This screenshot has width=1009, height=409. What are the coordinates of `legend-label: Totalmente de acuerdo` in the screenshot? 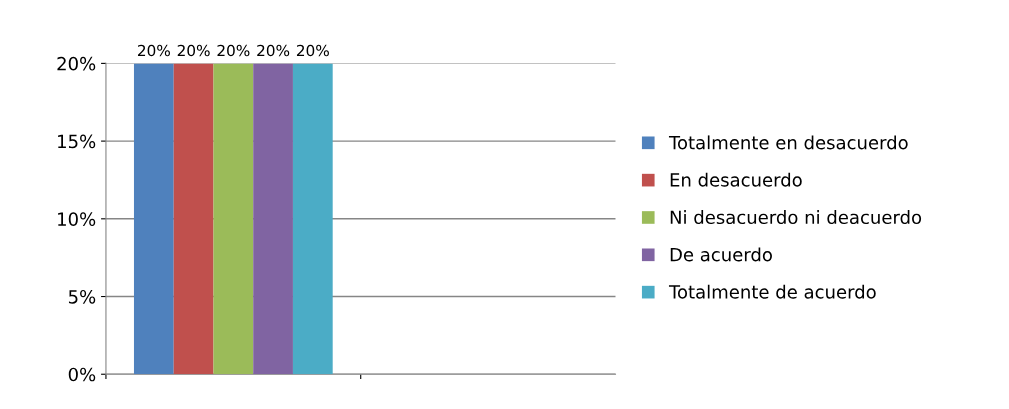 It's located at (772, 291).